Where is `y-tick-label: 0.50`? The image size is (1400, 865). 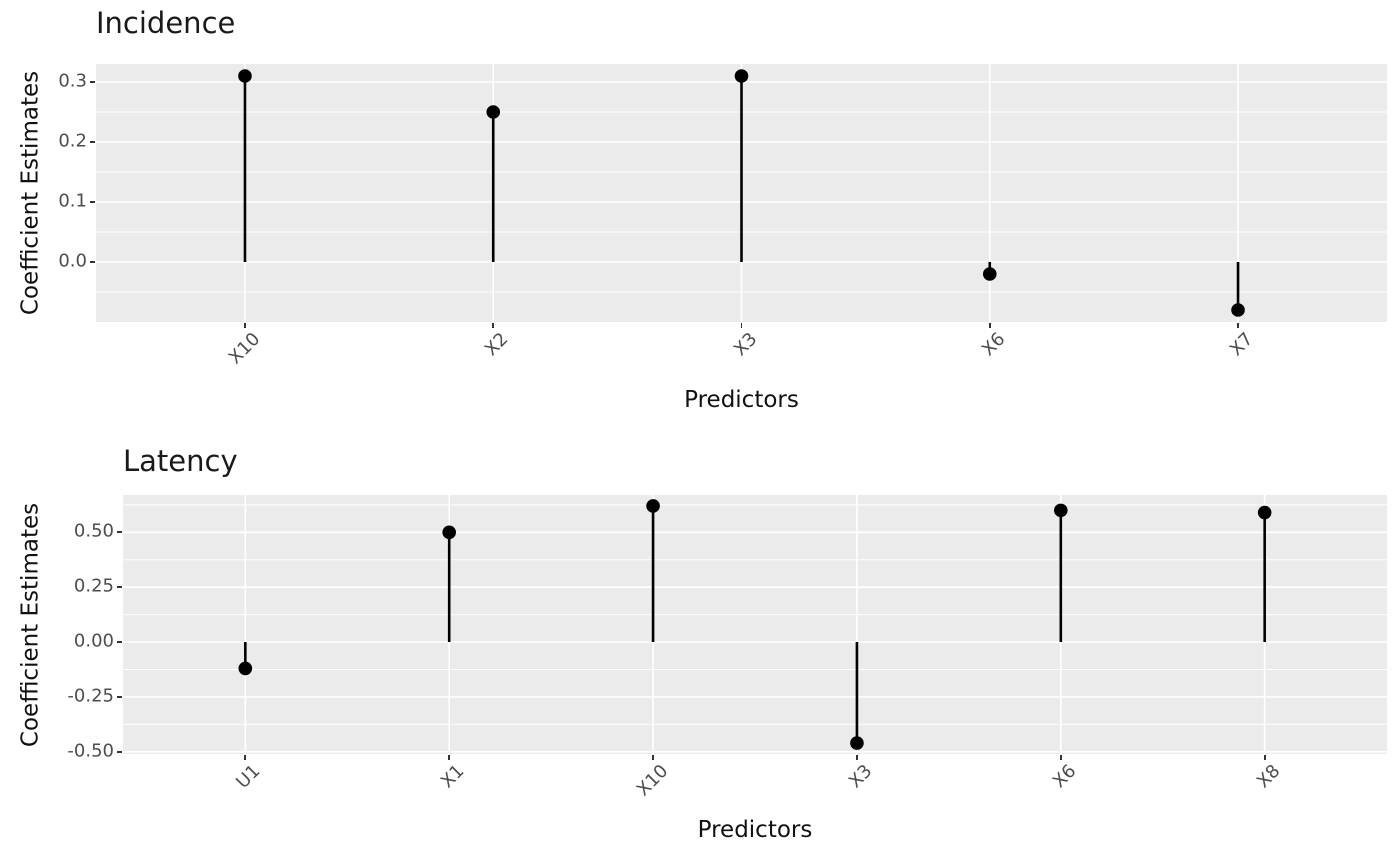
y-tick-label: 0.50 is located at coordinates (93, 531).